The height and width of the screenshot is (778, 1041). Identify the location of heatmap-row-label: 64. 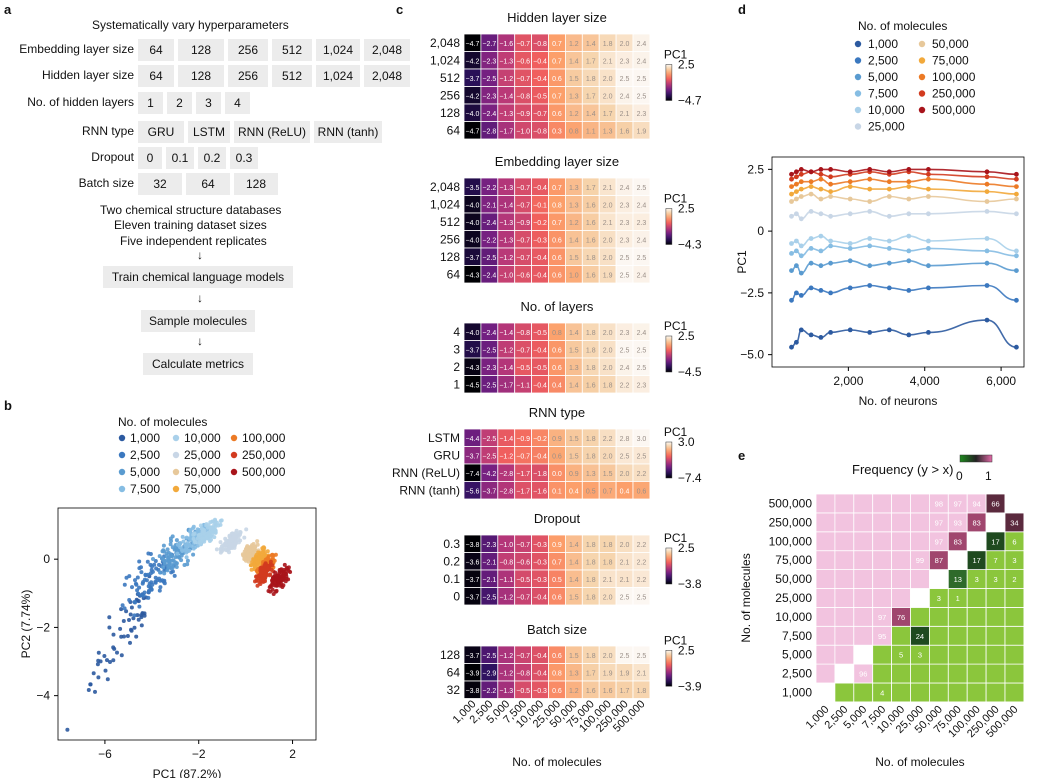
(454, 130).